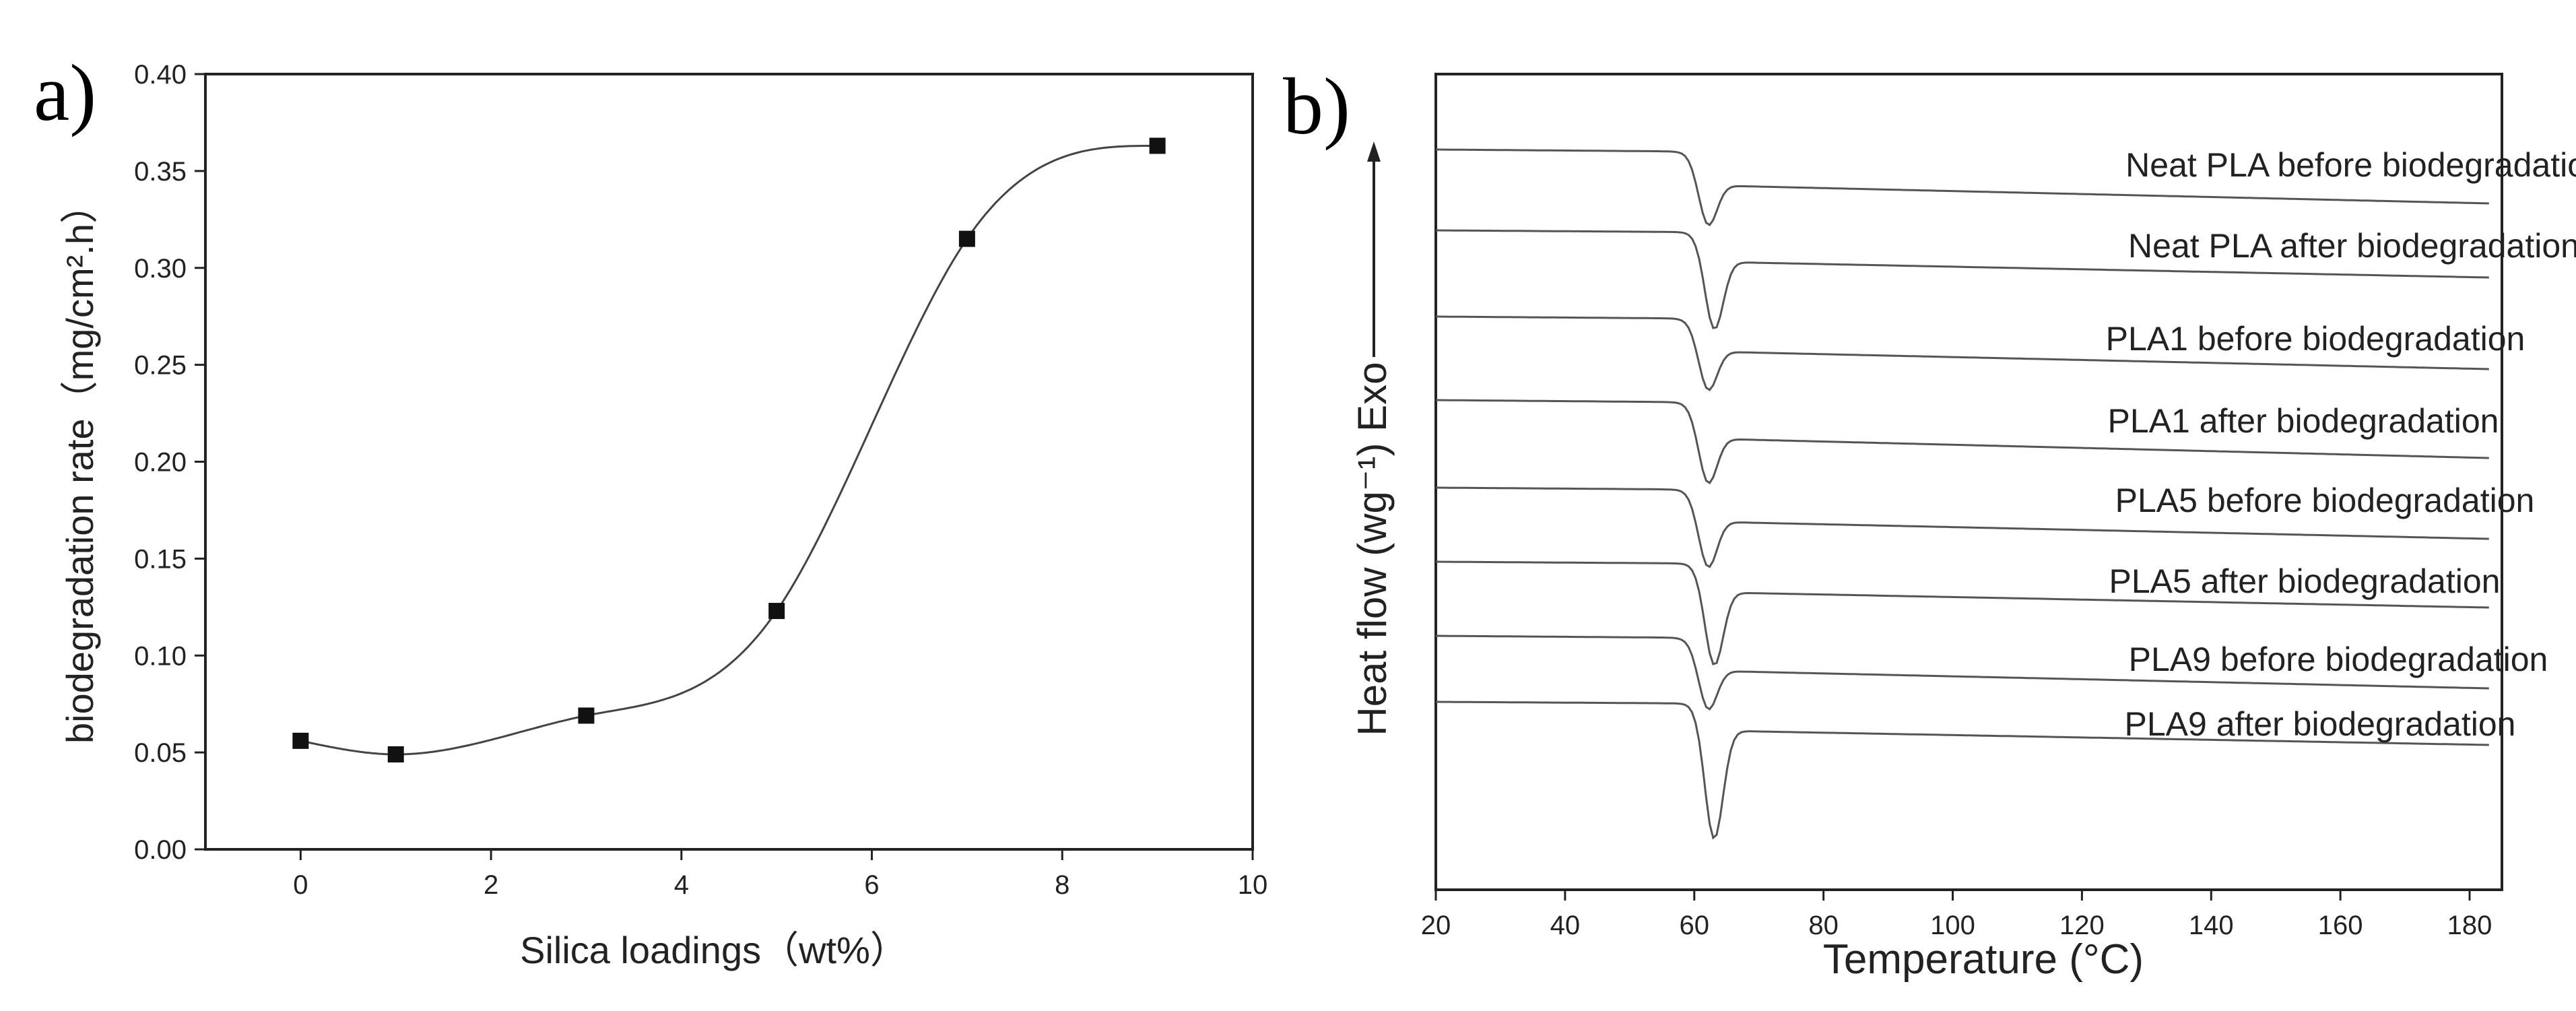 The width and height of the screenshot is (2576, 1011). What do you see at coordinates (1316, 106) in the screenshot?
I see `panel-b-label: b)` at bounding box center [1316, 106].